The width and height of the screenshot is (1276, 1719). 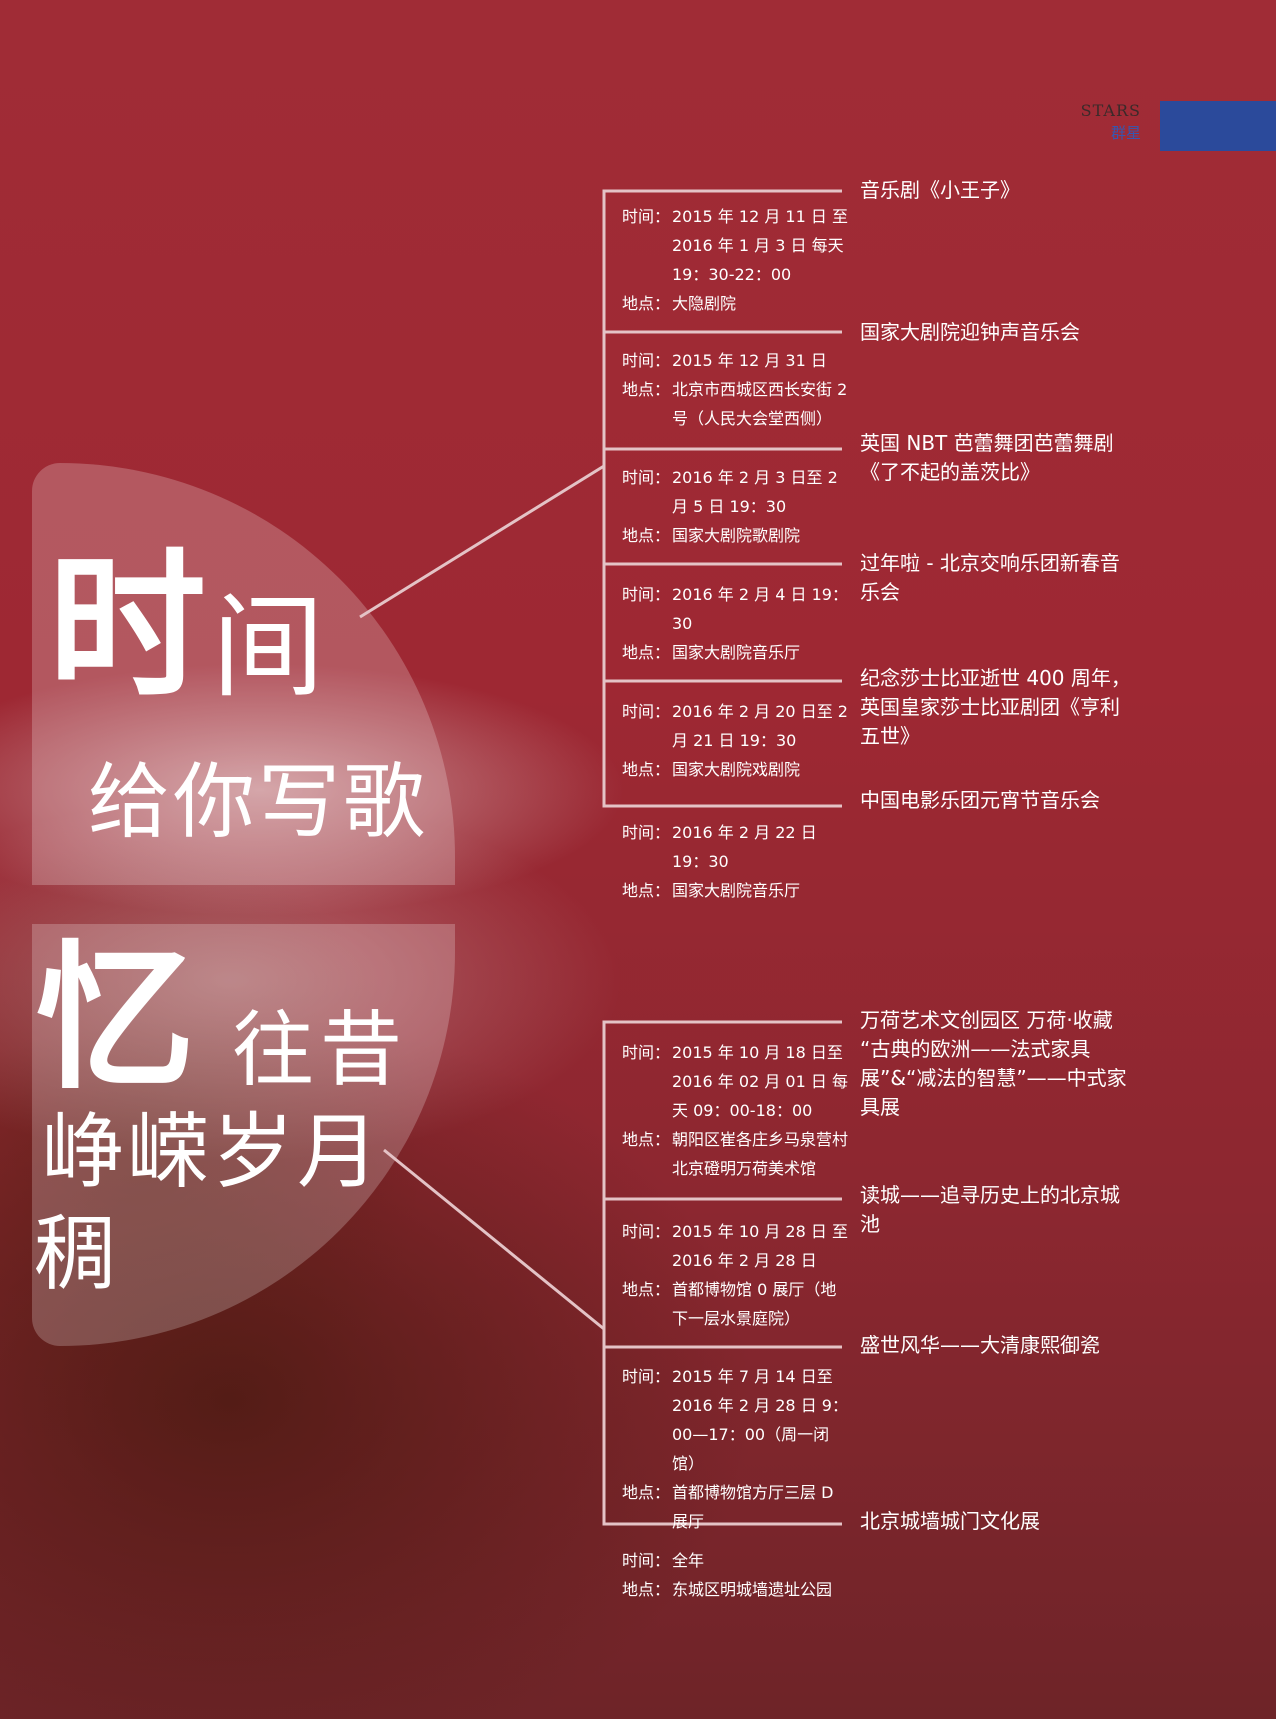 I want to click on bracket-bottom, so click(x=722, y=1273).